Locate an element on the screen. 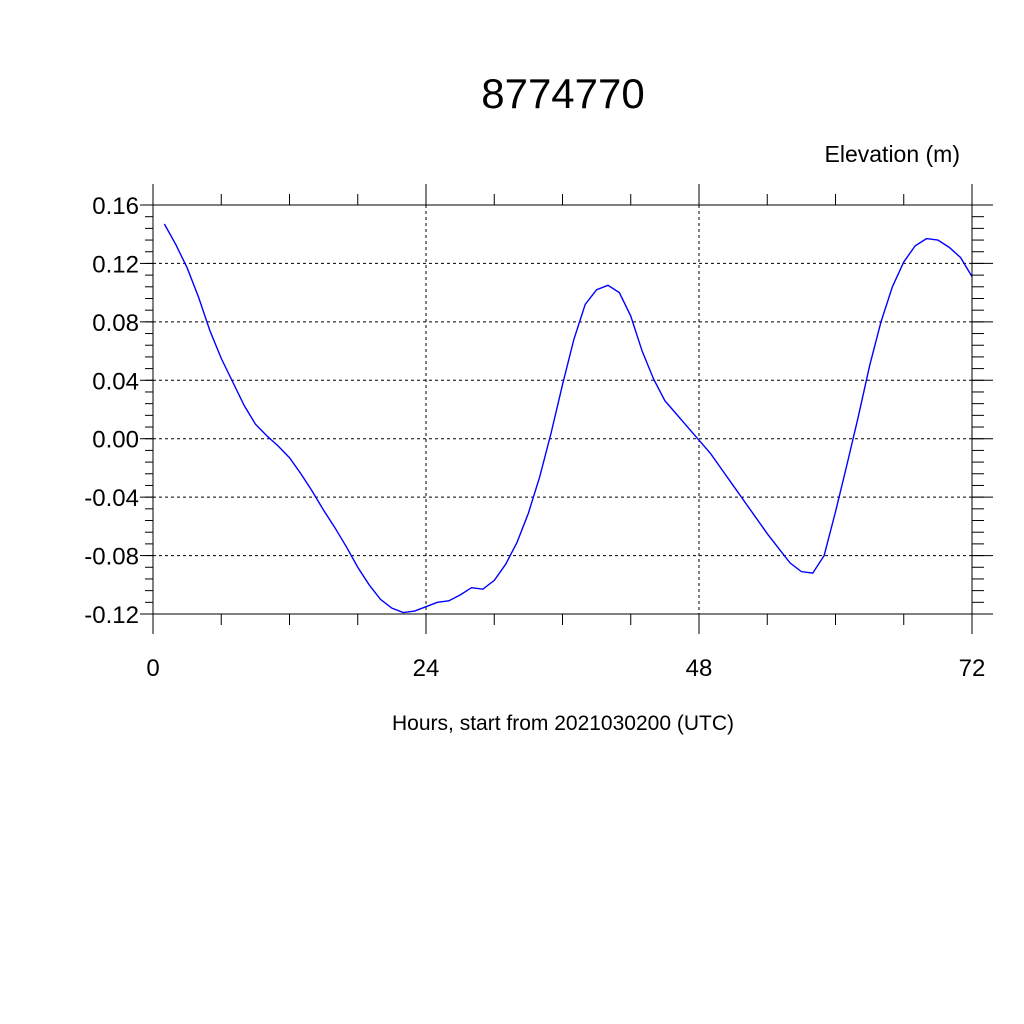 The image size is (1024, 1024). y-tick-label: 0.04 is located at coordinates (115, 381).